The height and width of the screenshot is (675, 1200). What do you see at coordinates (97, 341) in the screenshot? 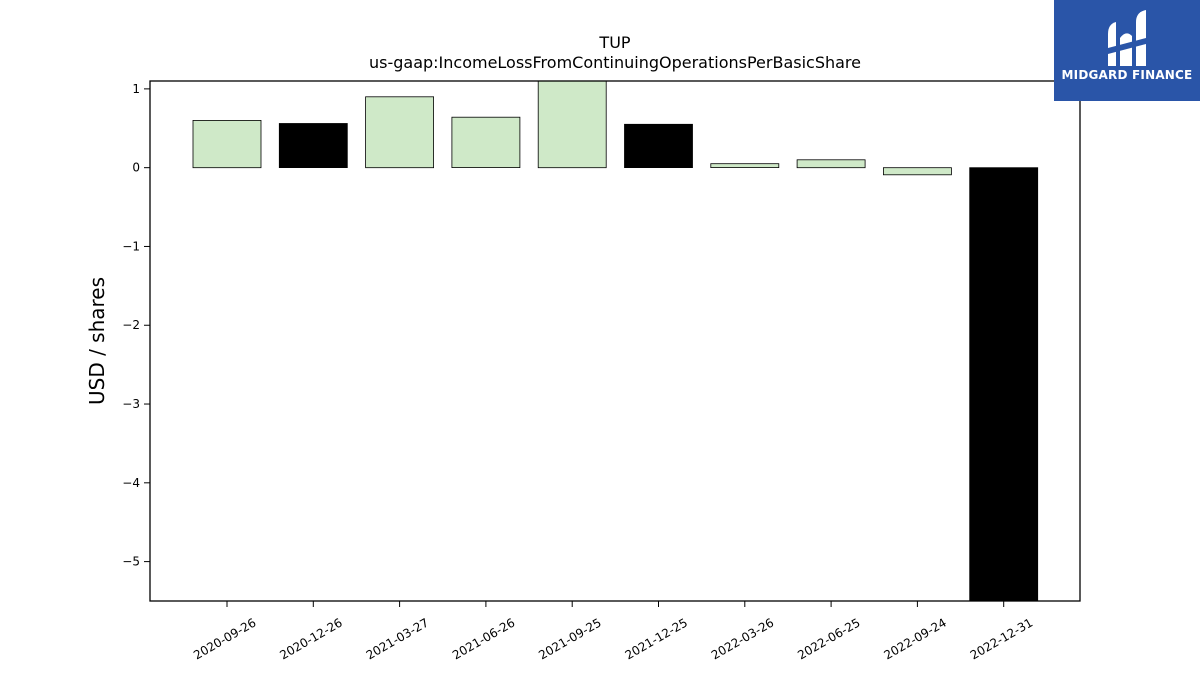
I see `y-axis-label: USD / shares` at bounding box center [97, 341].